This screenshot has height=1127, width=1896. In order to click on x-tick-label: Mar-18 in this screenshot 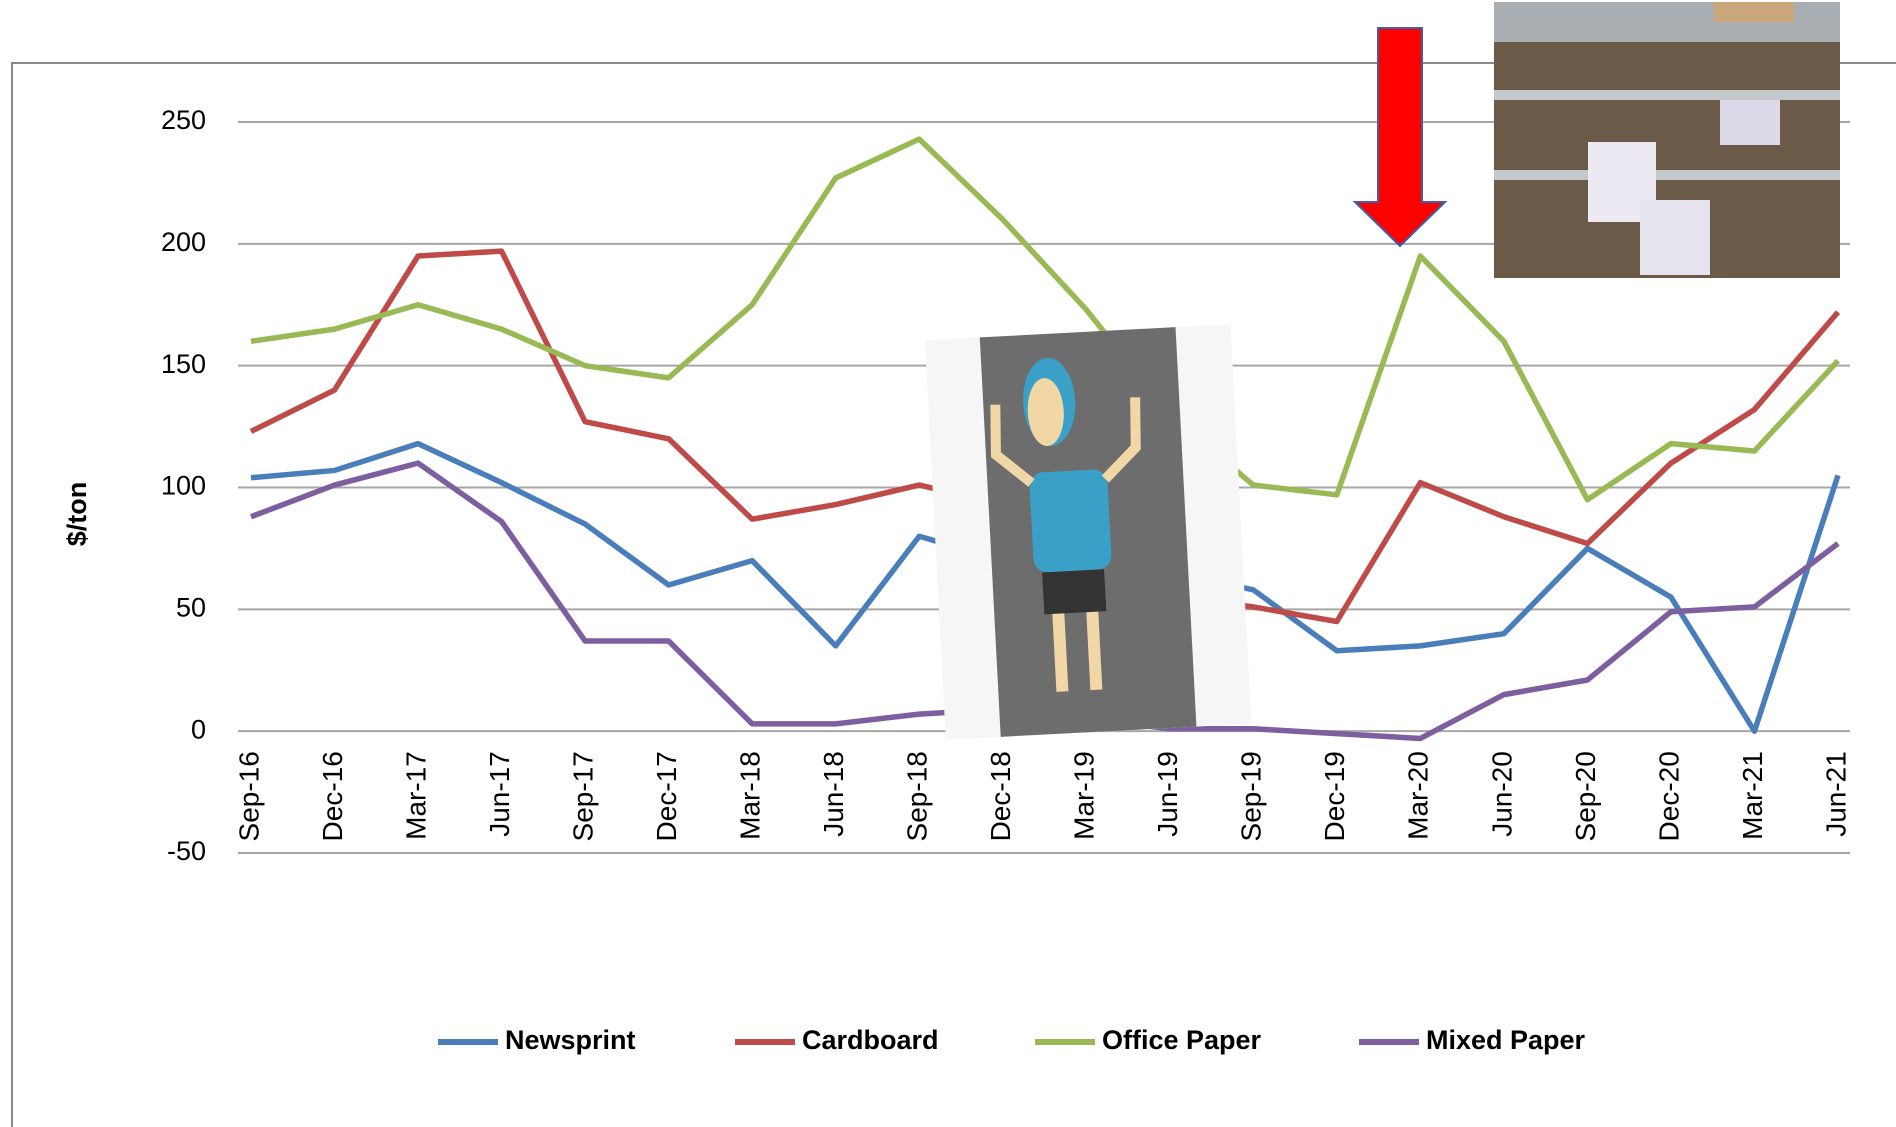, I will do `click(750, 795)`.